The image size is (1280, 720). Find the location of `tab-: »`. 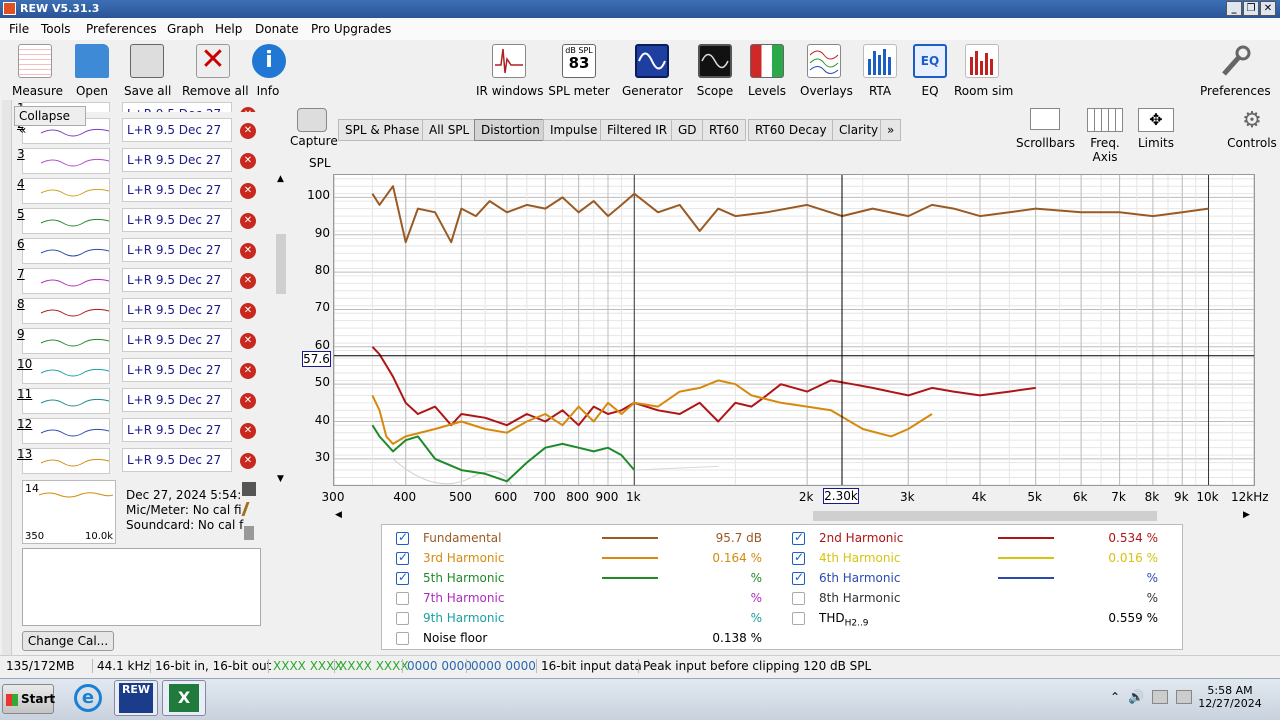

tab-: » is located at coordinates (891, 130).